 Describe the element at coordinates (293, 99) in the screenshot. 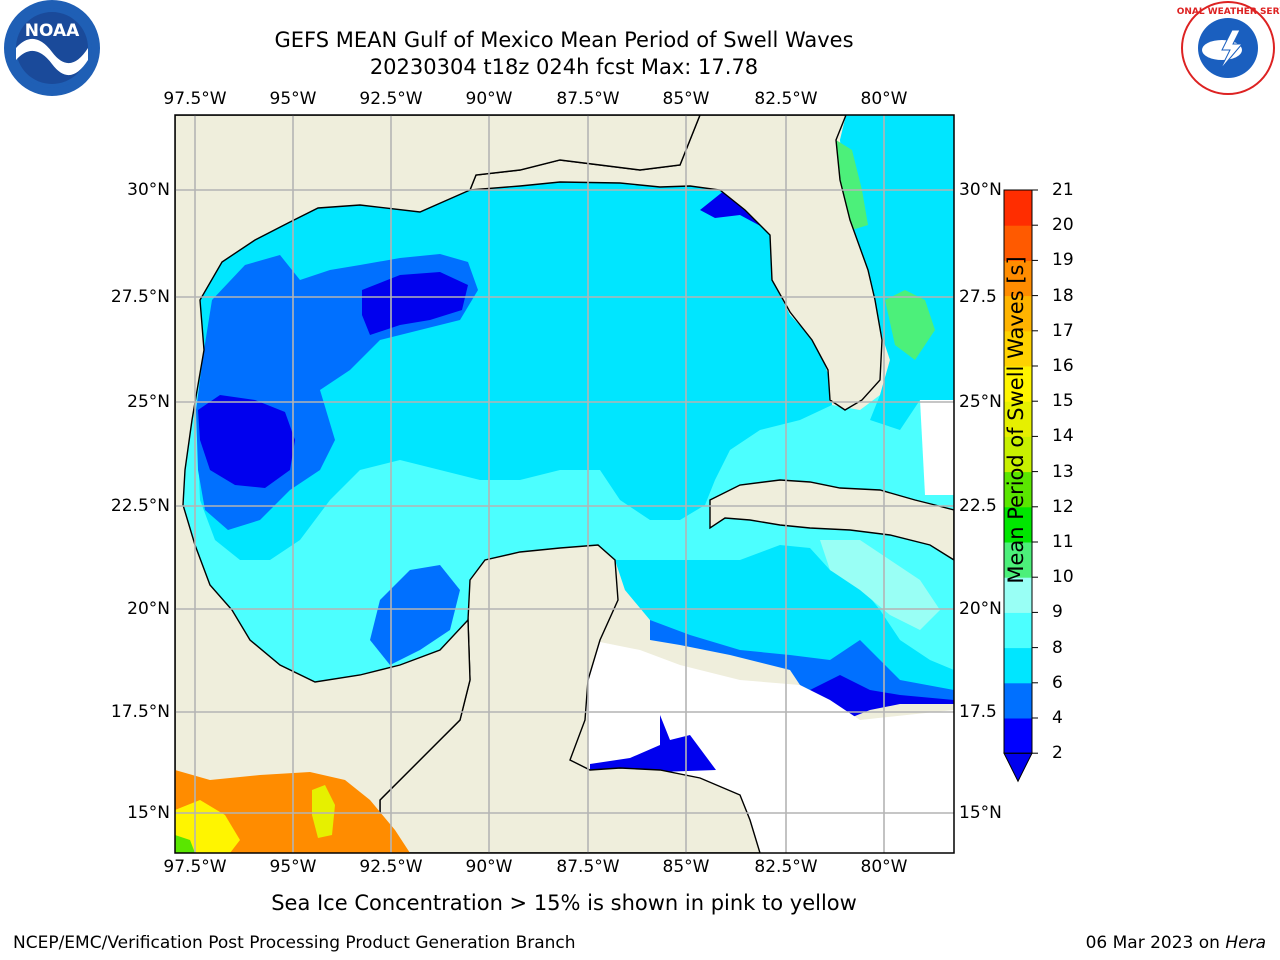

I see `lon-label-top: 95°W` at that location.